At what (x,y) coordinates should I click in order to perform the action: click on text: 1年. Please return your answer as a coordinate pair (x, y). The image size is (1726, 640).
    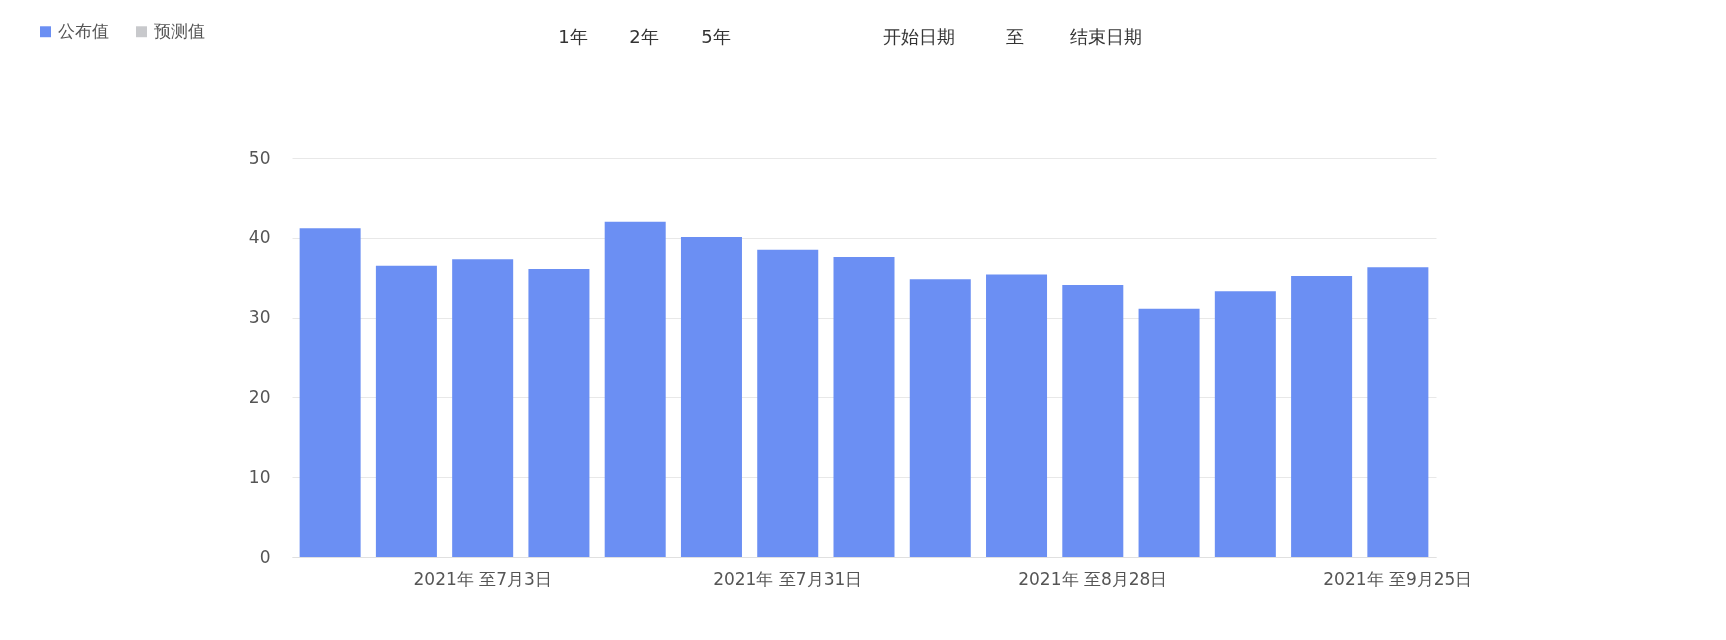
    Looking at the image, I should click on (573, 36).